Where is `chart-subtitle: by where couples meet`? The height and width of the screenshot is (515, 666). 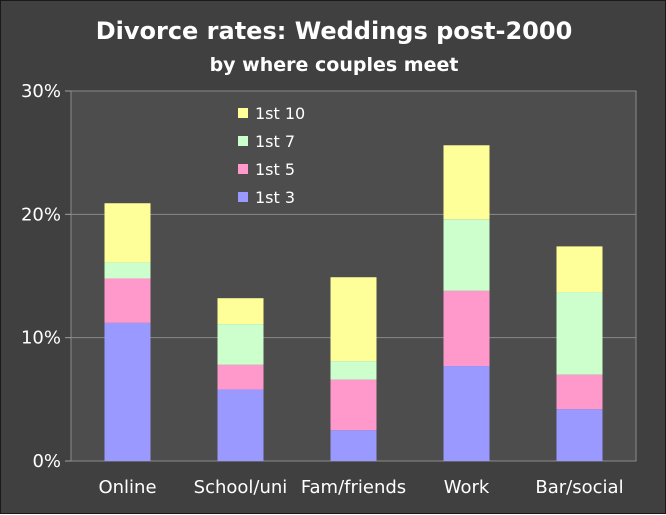
chart-subtitle: by where couples meet is located at coordinates (334, 65).